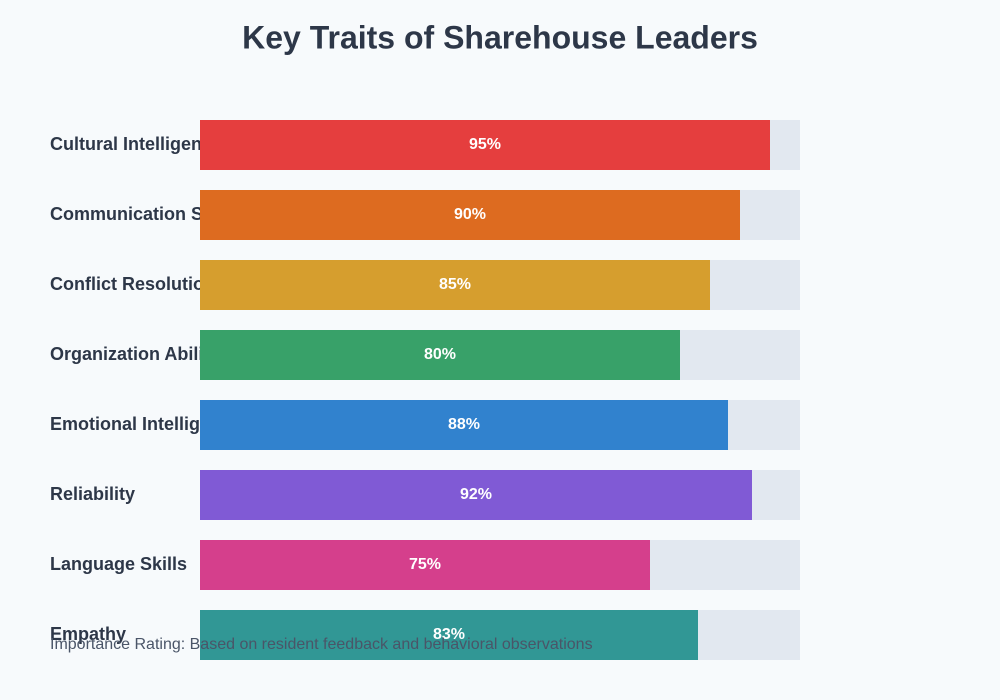 The height and width of the screenshot is (700, 1000). I want to click on value-label: 95%, so click(485, 144).